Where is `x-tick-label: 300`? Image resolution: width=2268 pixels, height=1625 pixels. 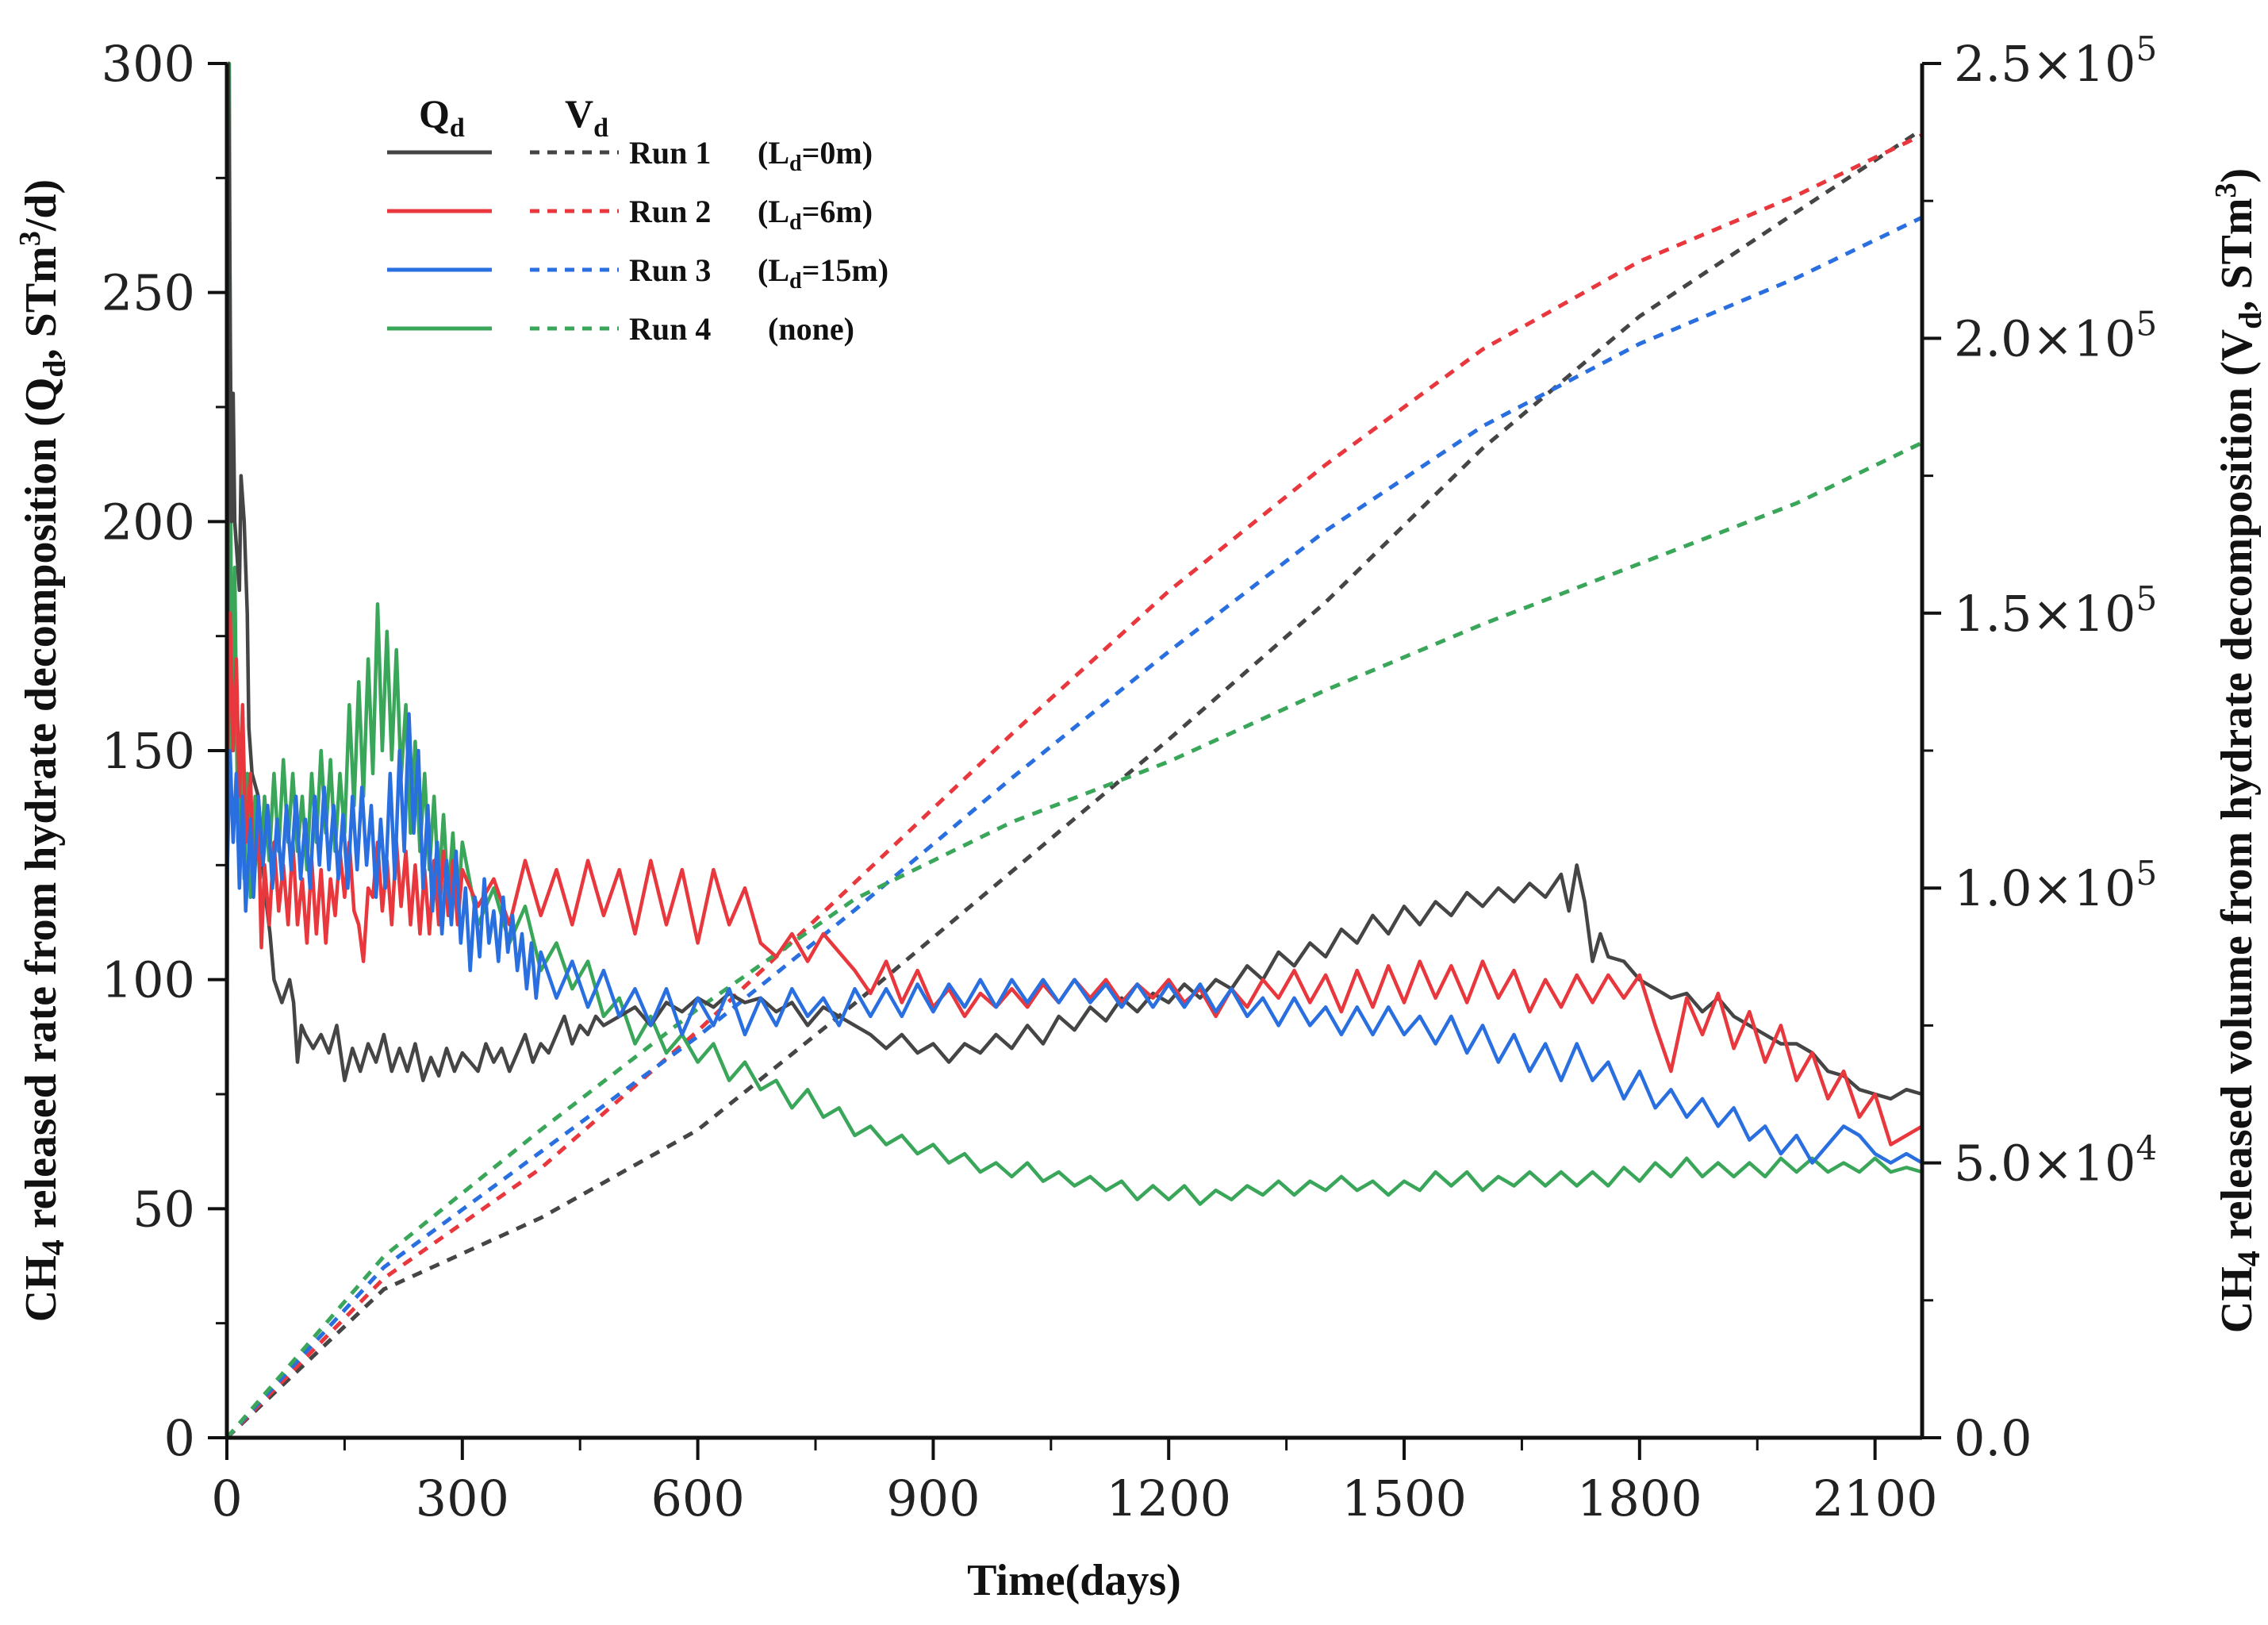
x-tick-label: 300 is located at coordinates (463, 1498).